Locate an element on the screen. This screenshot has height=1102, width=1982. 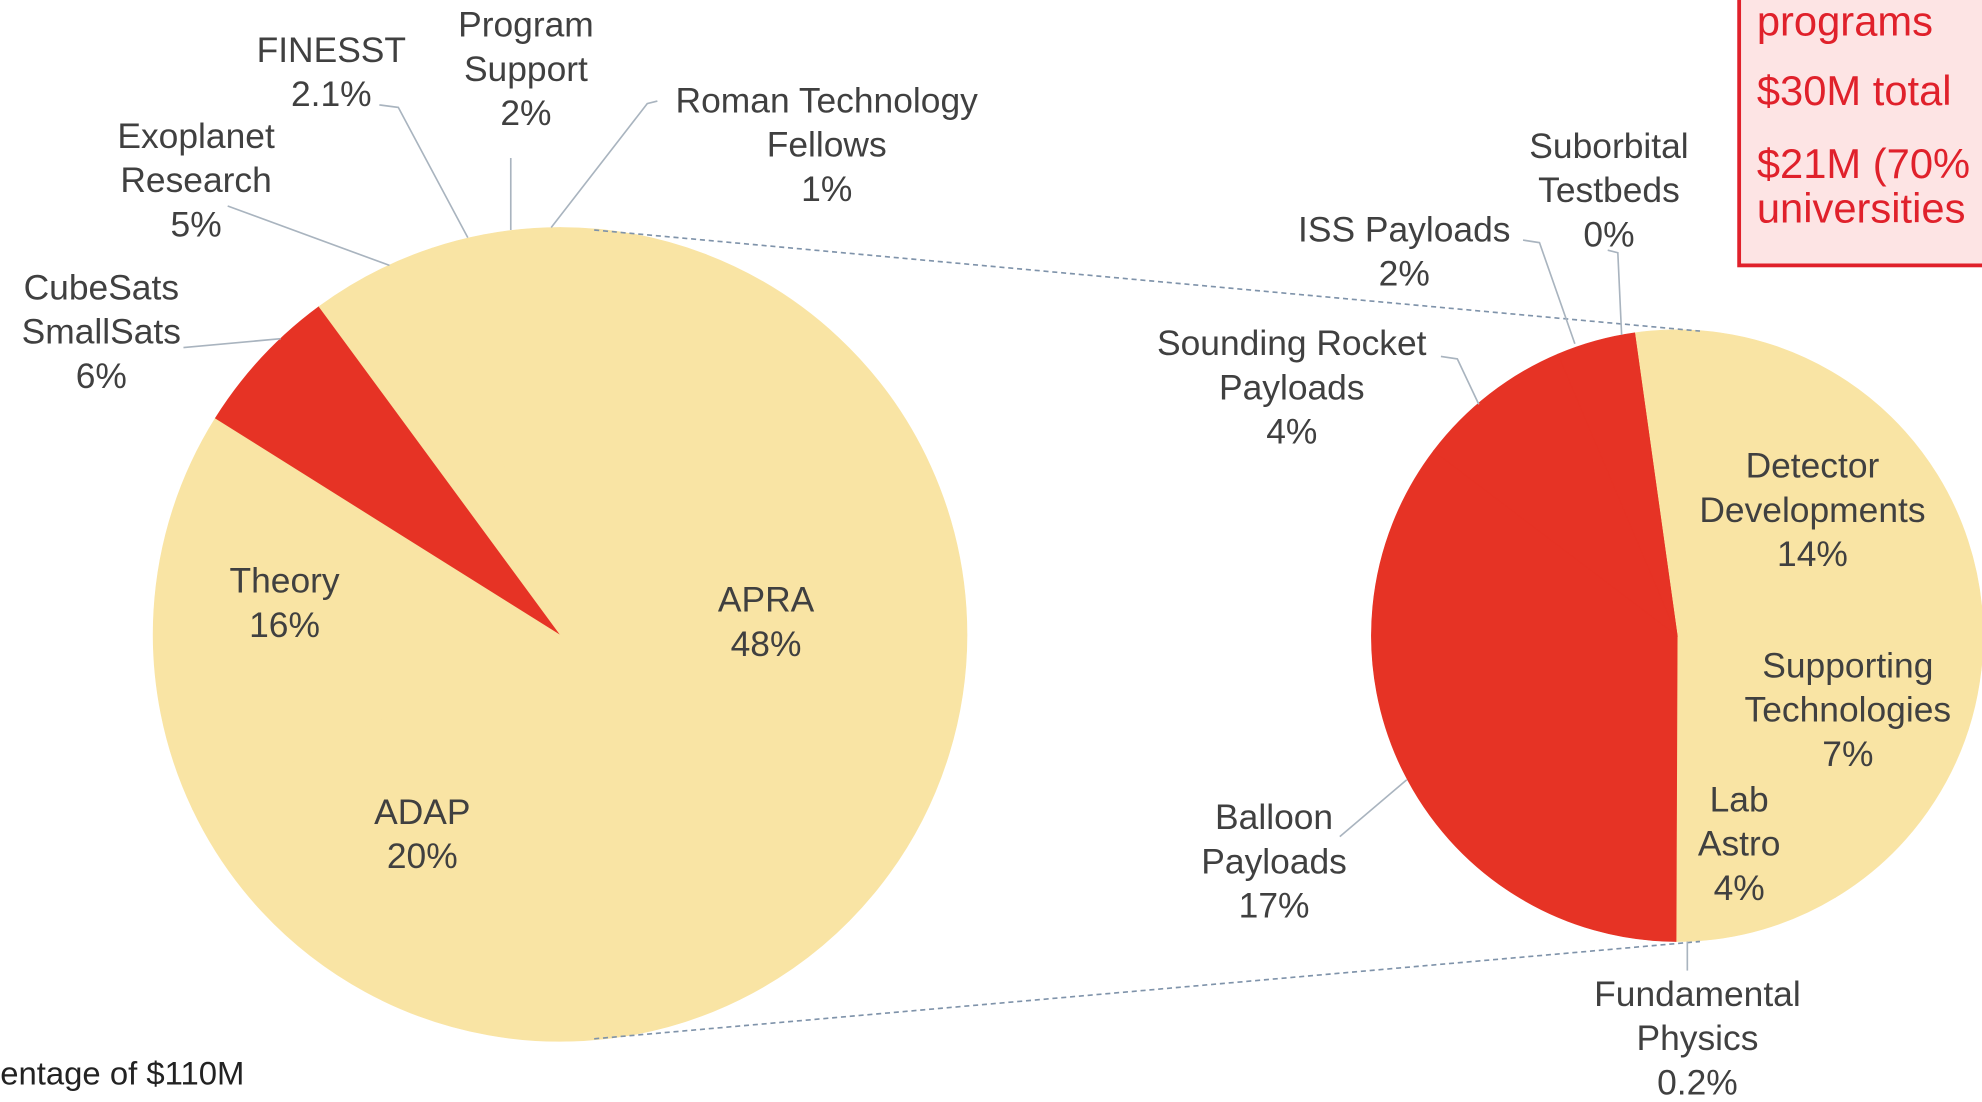
slice-name: ISS Payloads is located at coordinates (1404, 229).